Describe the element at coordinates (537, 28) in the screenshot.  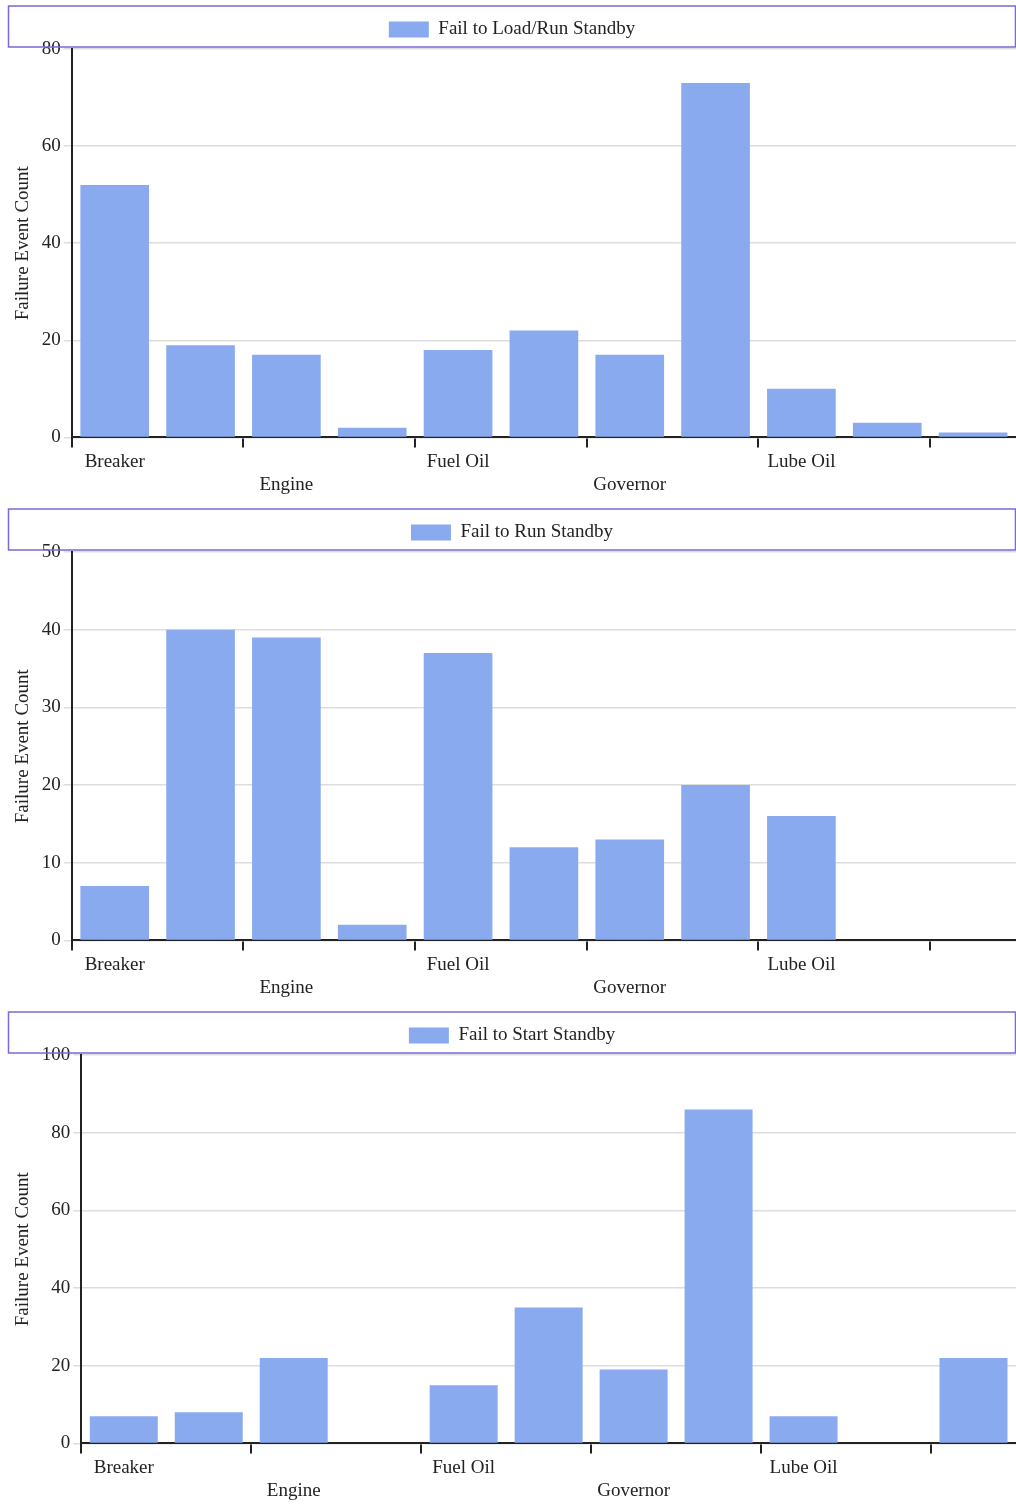
I see `legend-label: Fail to Load/Run Standby` at that location.